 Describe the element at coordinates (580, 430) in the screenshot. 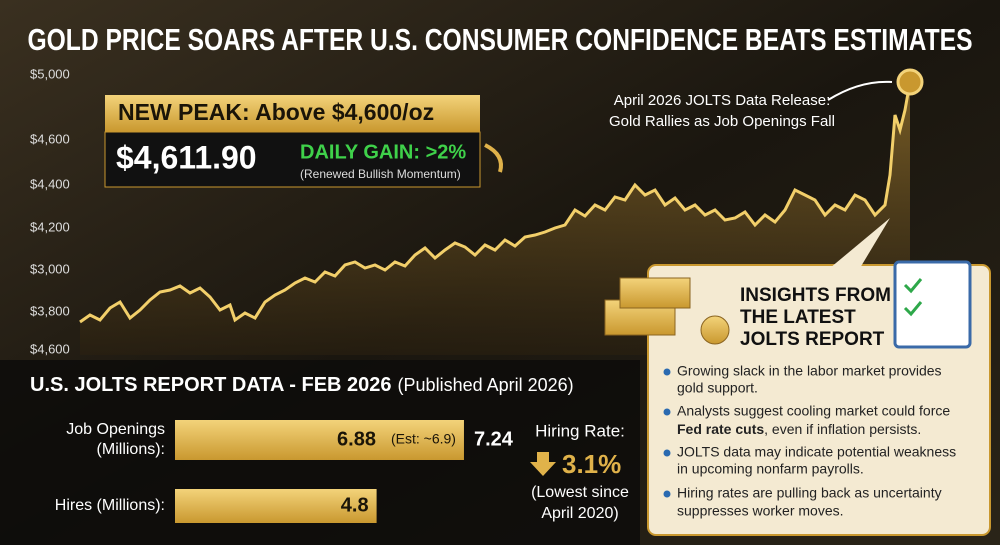

I see `hiring-label: Hiring Rate:` at that location.